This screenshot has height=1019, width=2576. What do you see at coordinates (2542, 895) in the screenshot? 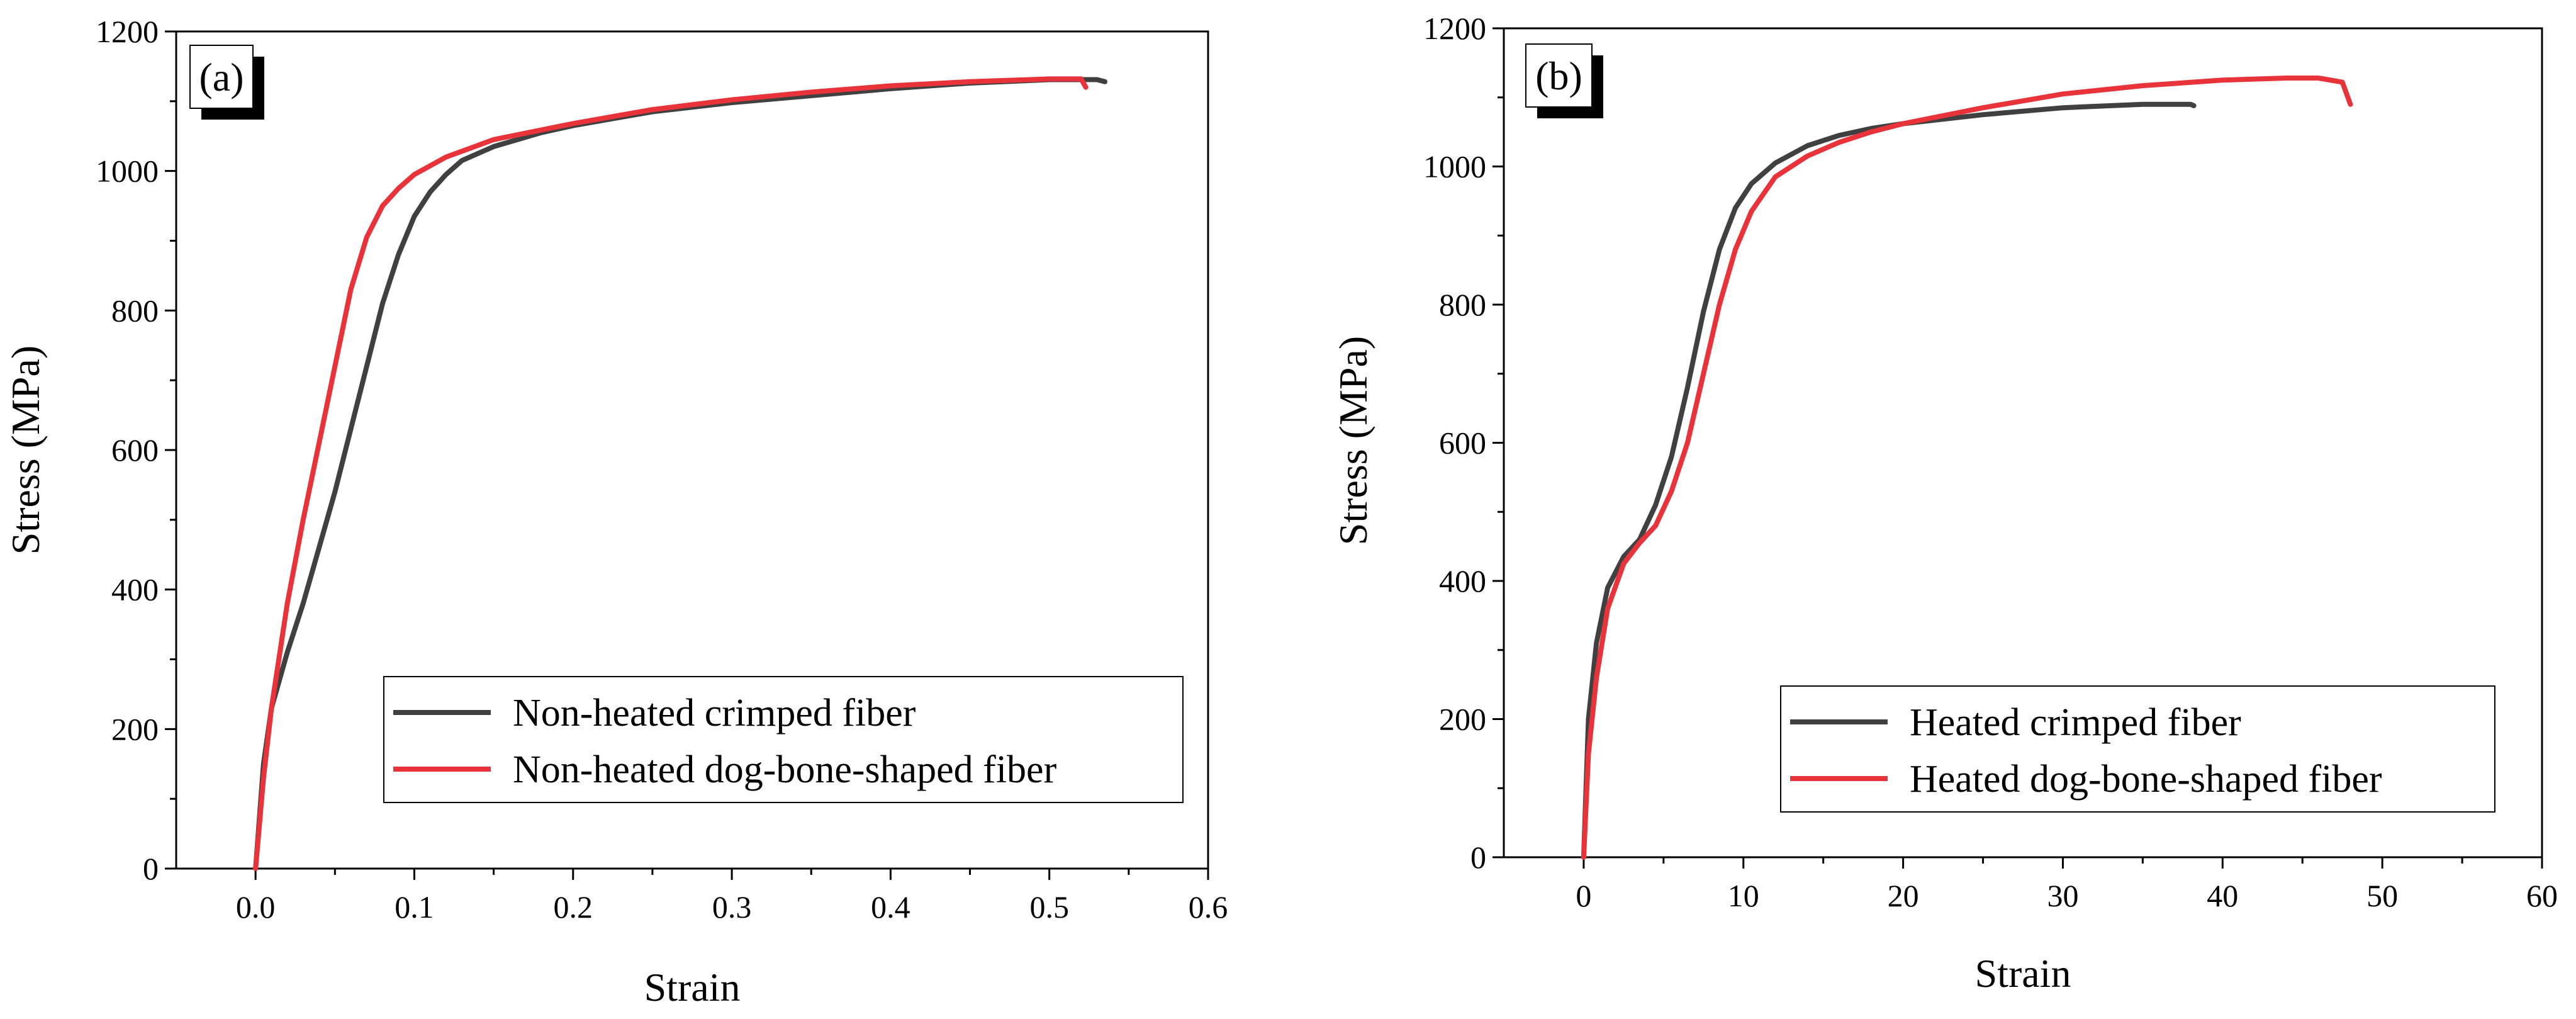
I see `x-tick-label: 60` at bounding box center [2542, 895].